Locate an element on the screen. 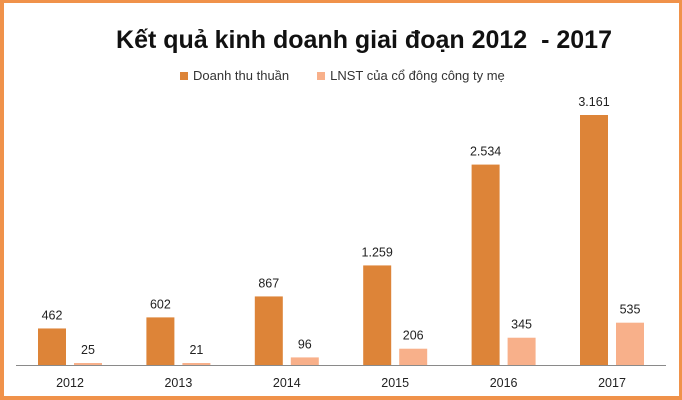 This screenshot has width=682, height=400. data-label: 2.534 is located at coordinates (485, 152).